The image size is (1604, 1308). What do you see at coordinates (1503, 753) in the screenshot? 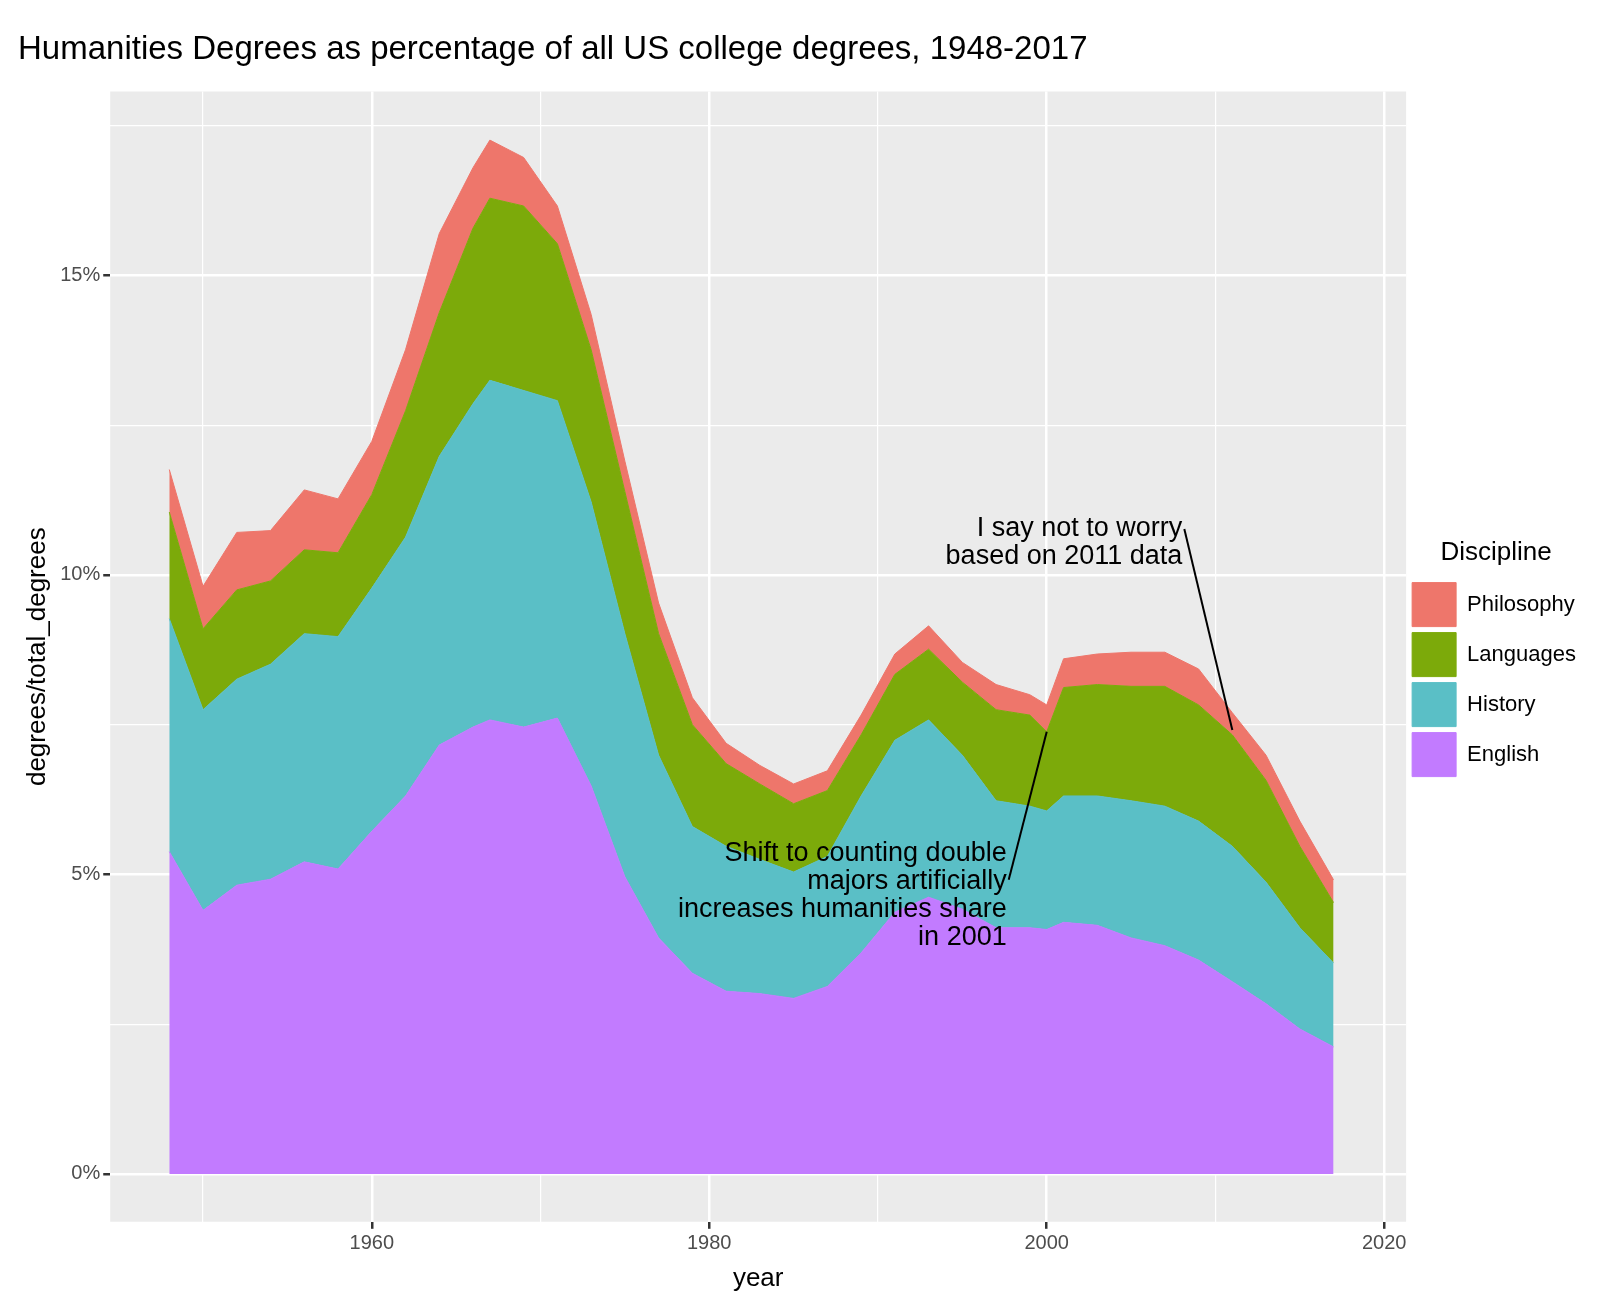
I see `legend-label: English` at bounding box center [1503, 753].